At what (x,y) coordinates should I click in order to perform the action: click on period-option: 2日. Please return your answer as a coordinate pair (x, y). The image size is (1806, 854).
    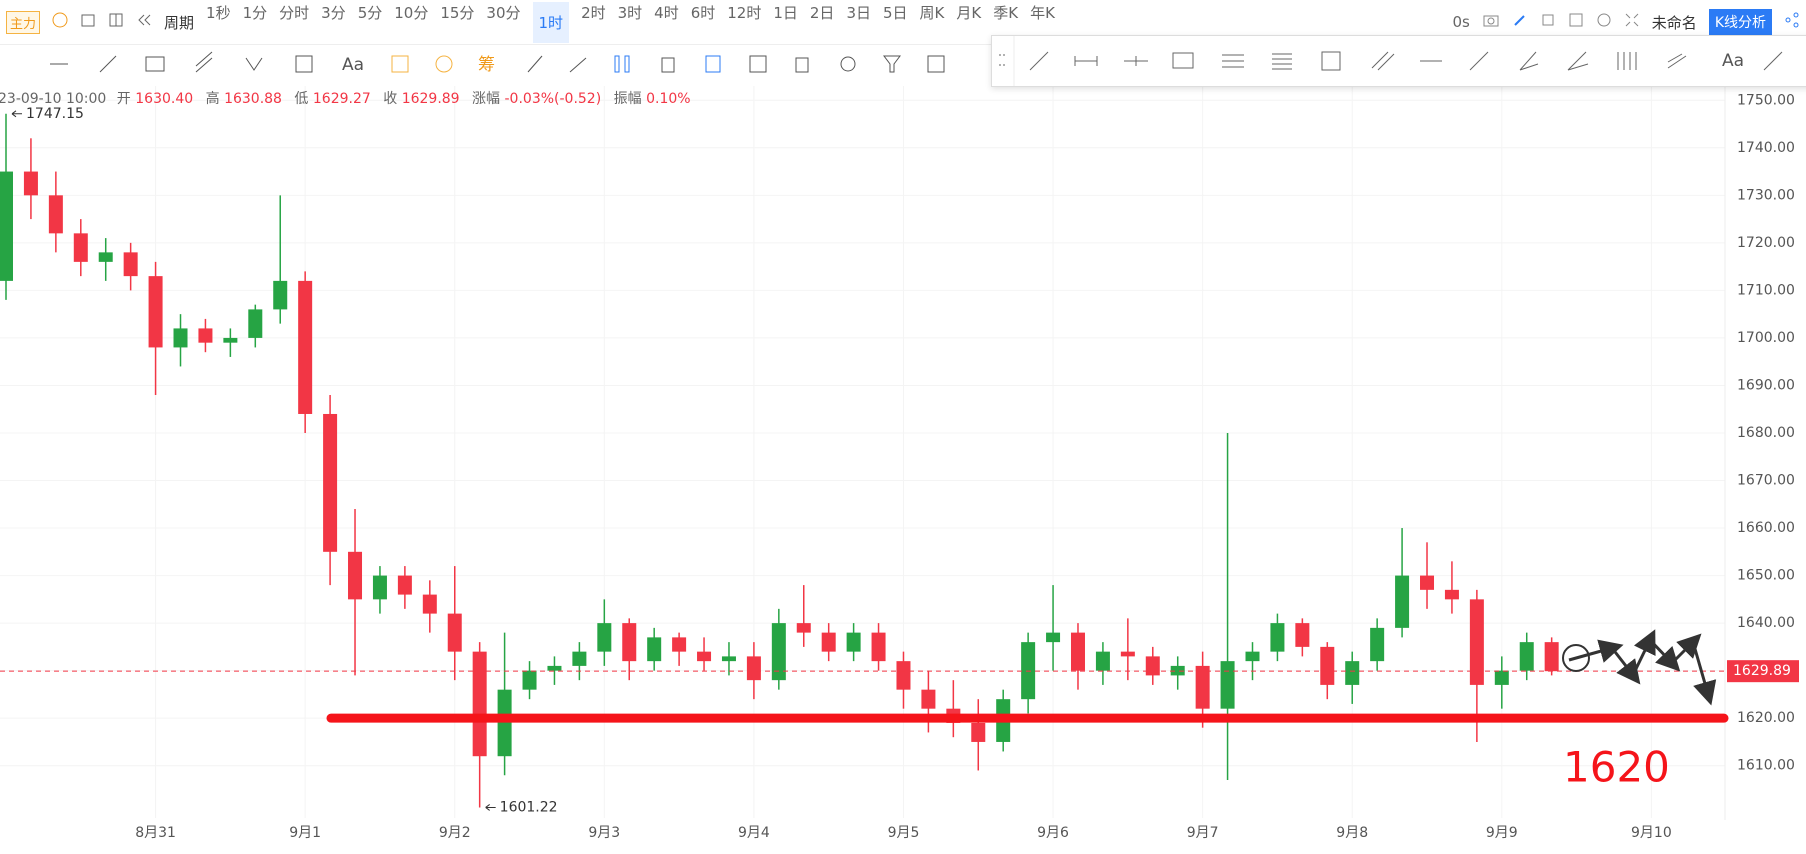
    Looking at the image, I should click on (822, 12).